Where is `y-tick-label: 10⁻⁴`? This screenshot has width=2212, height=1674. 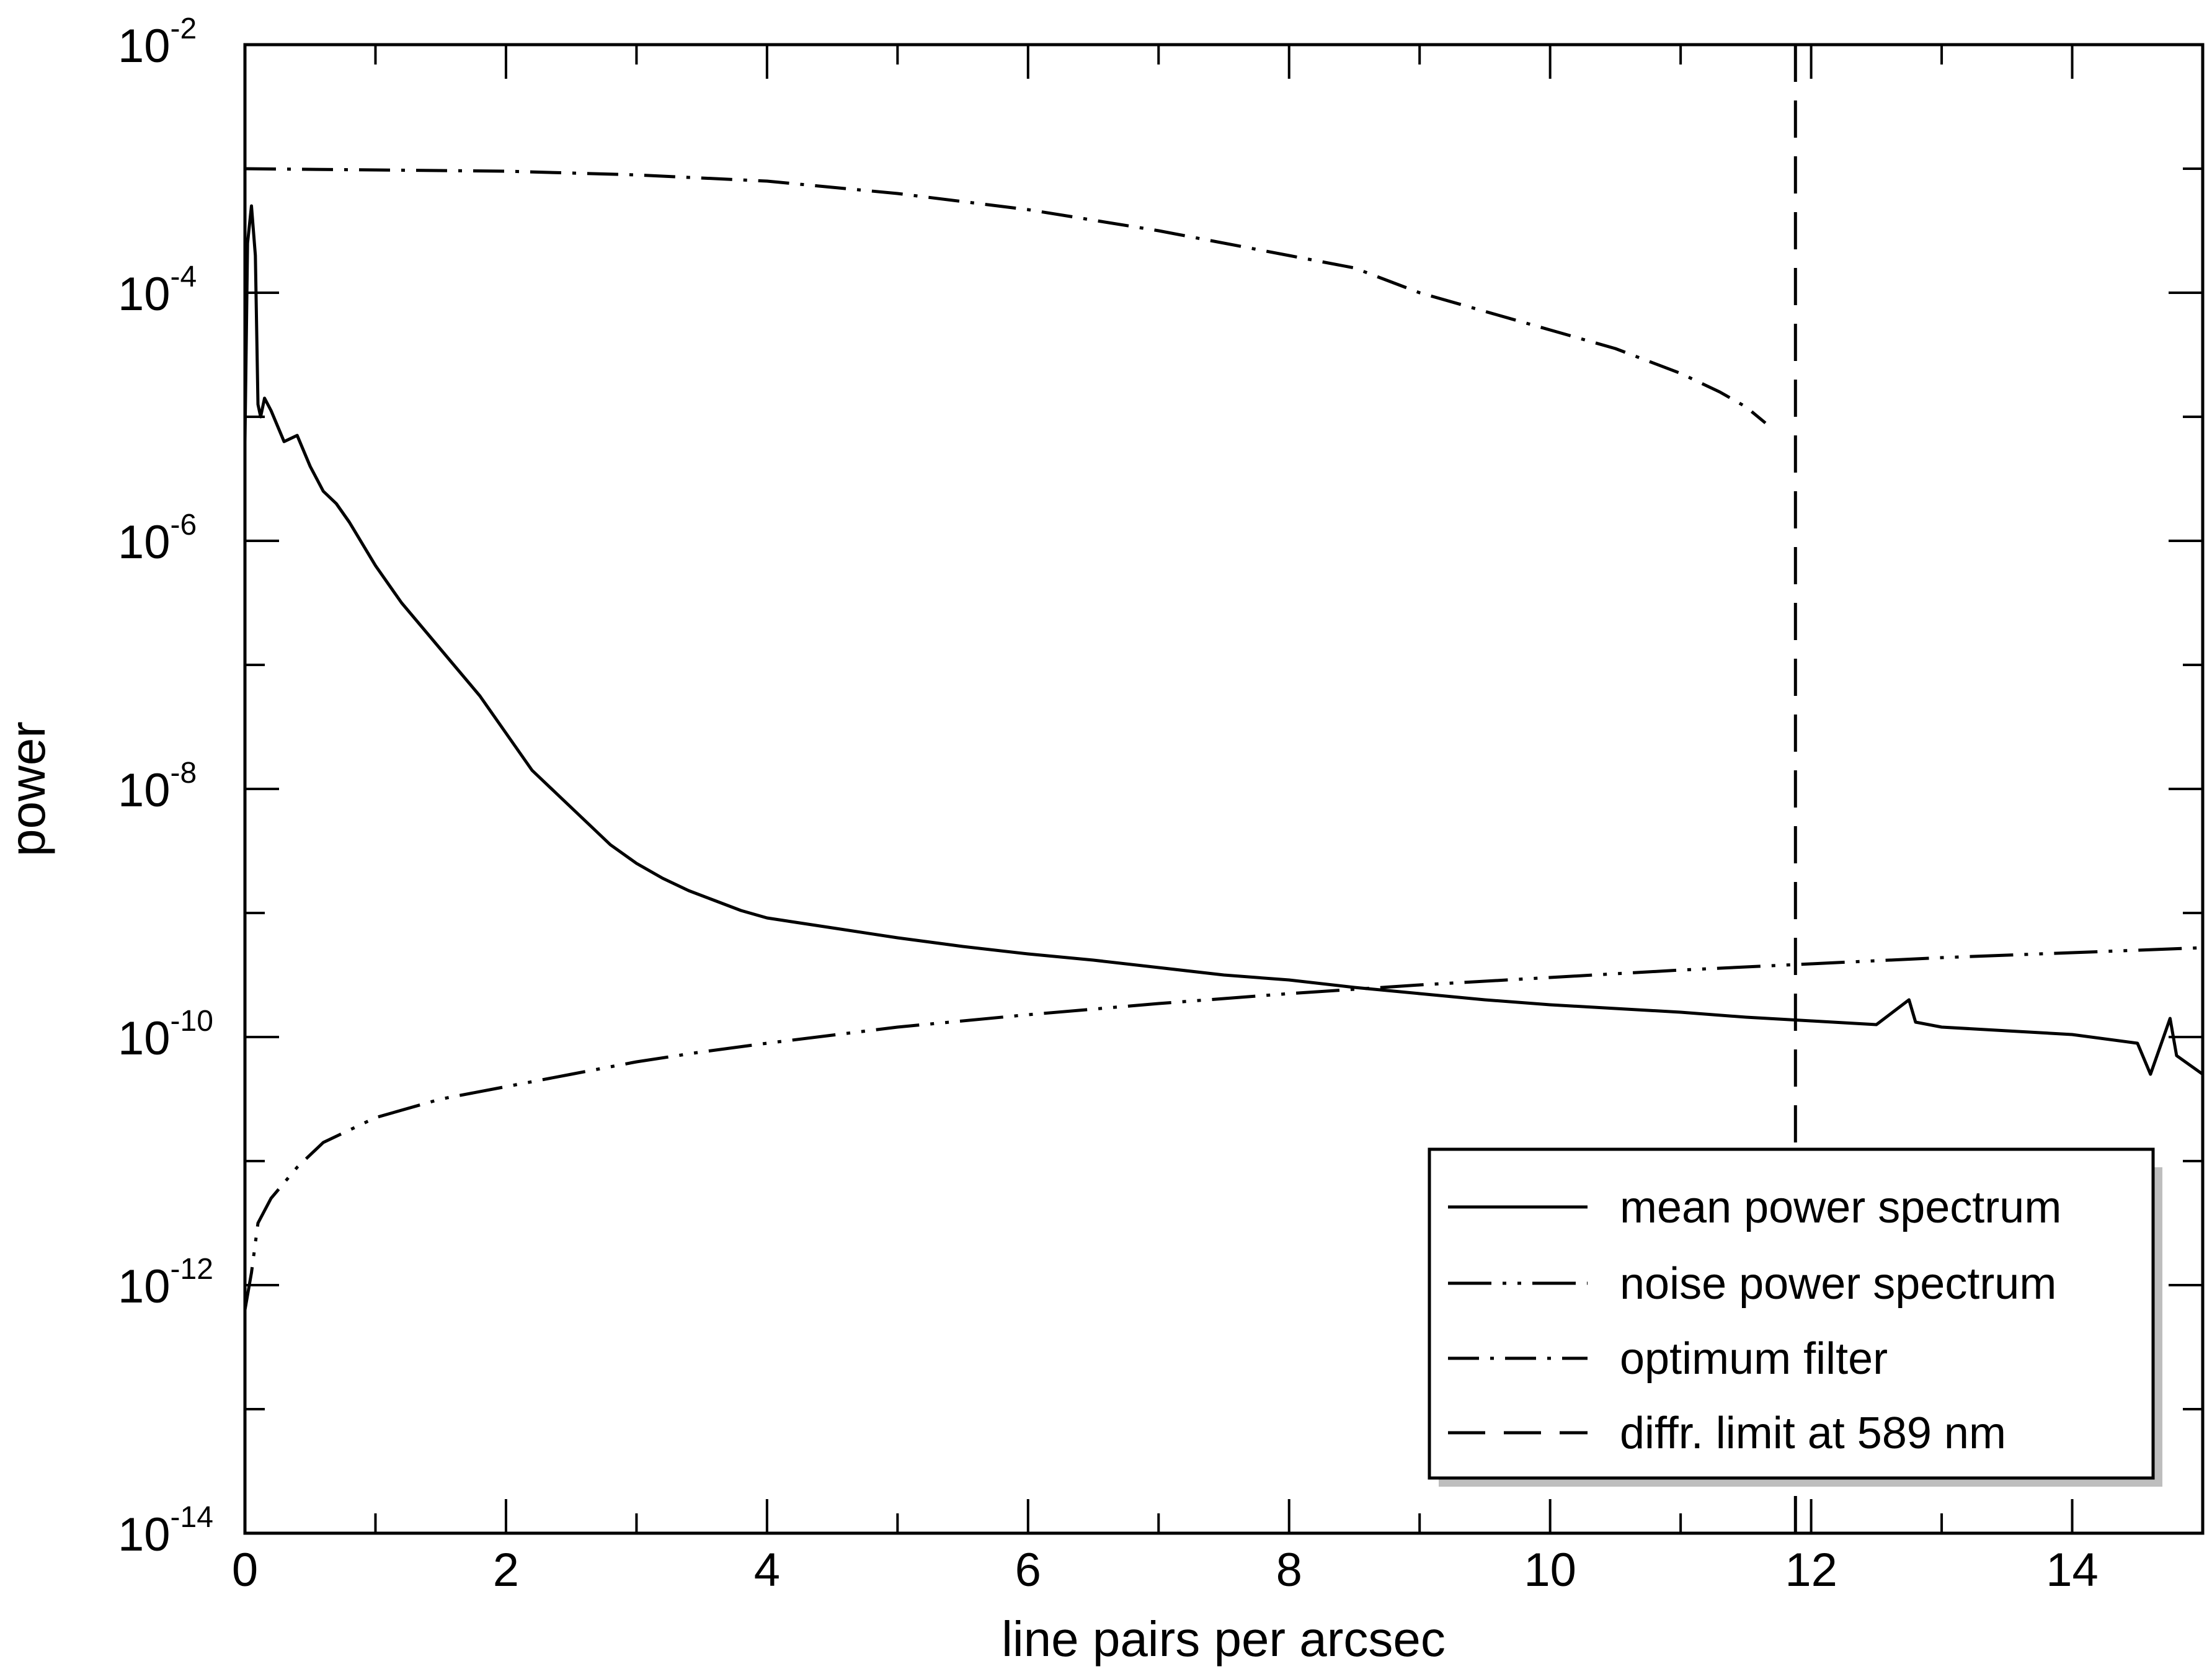 y-tick-label: 10⁻⁴ is located at coordinates (157, 291).